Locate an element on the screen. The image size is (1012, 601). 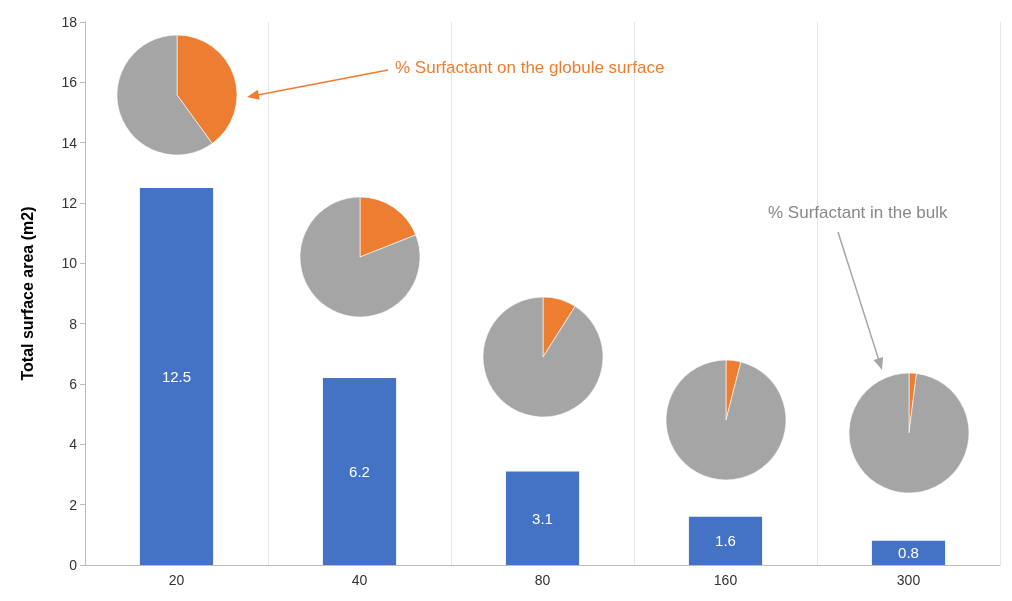
y-axis-title: Total surface area (m2) is located at coordinates (27, 293).